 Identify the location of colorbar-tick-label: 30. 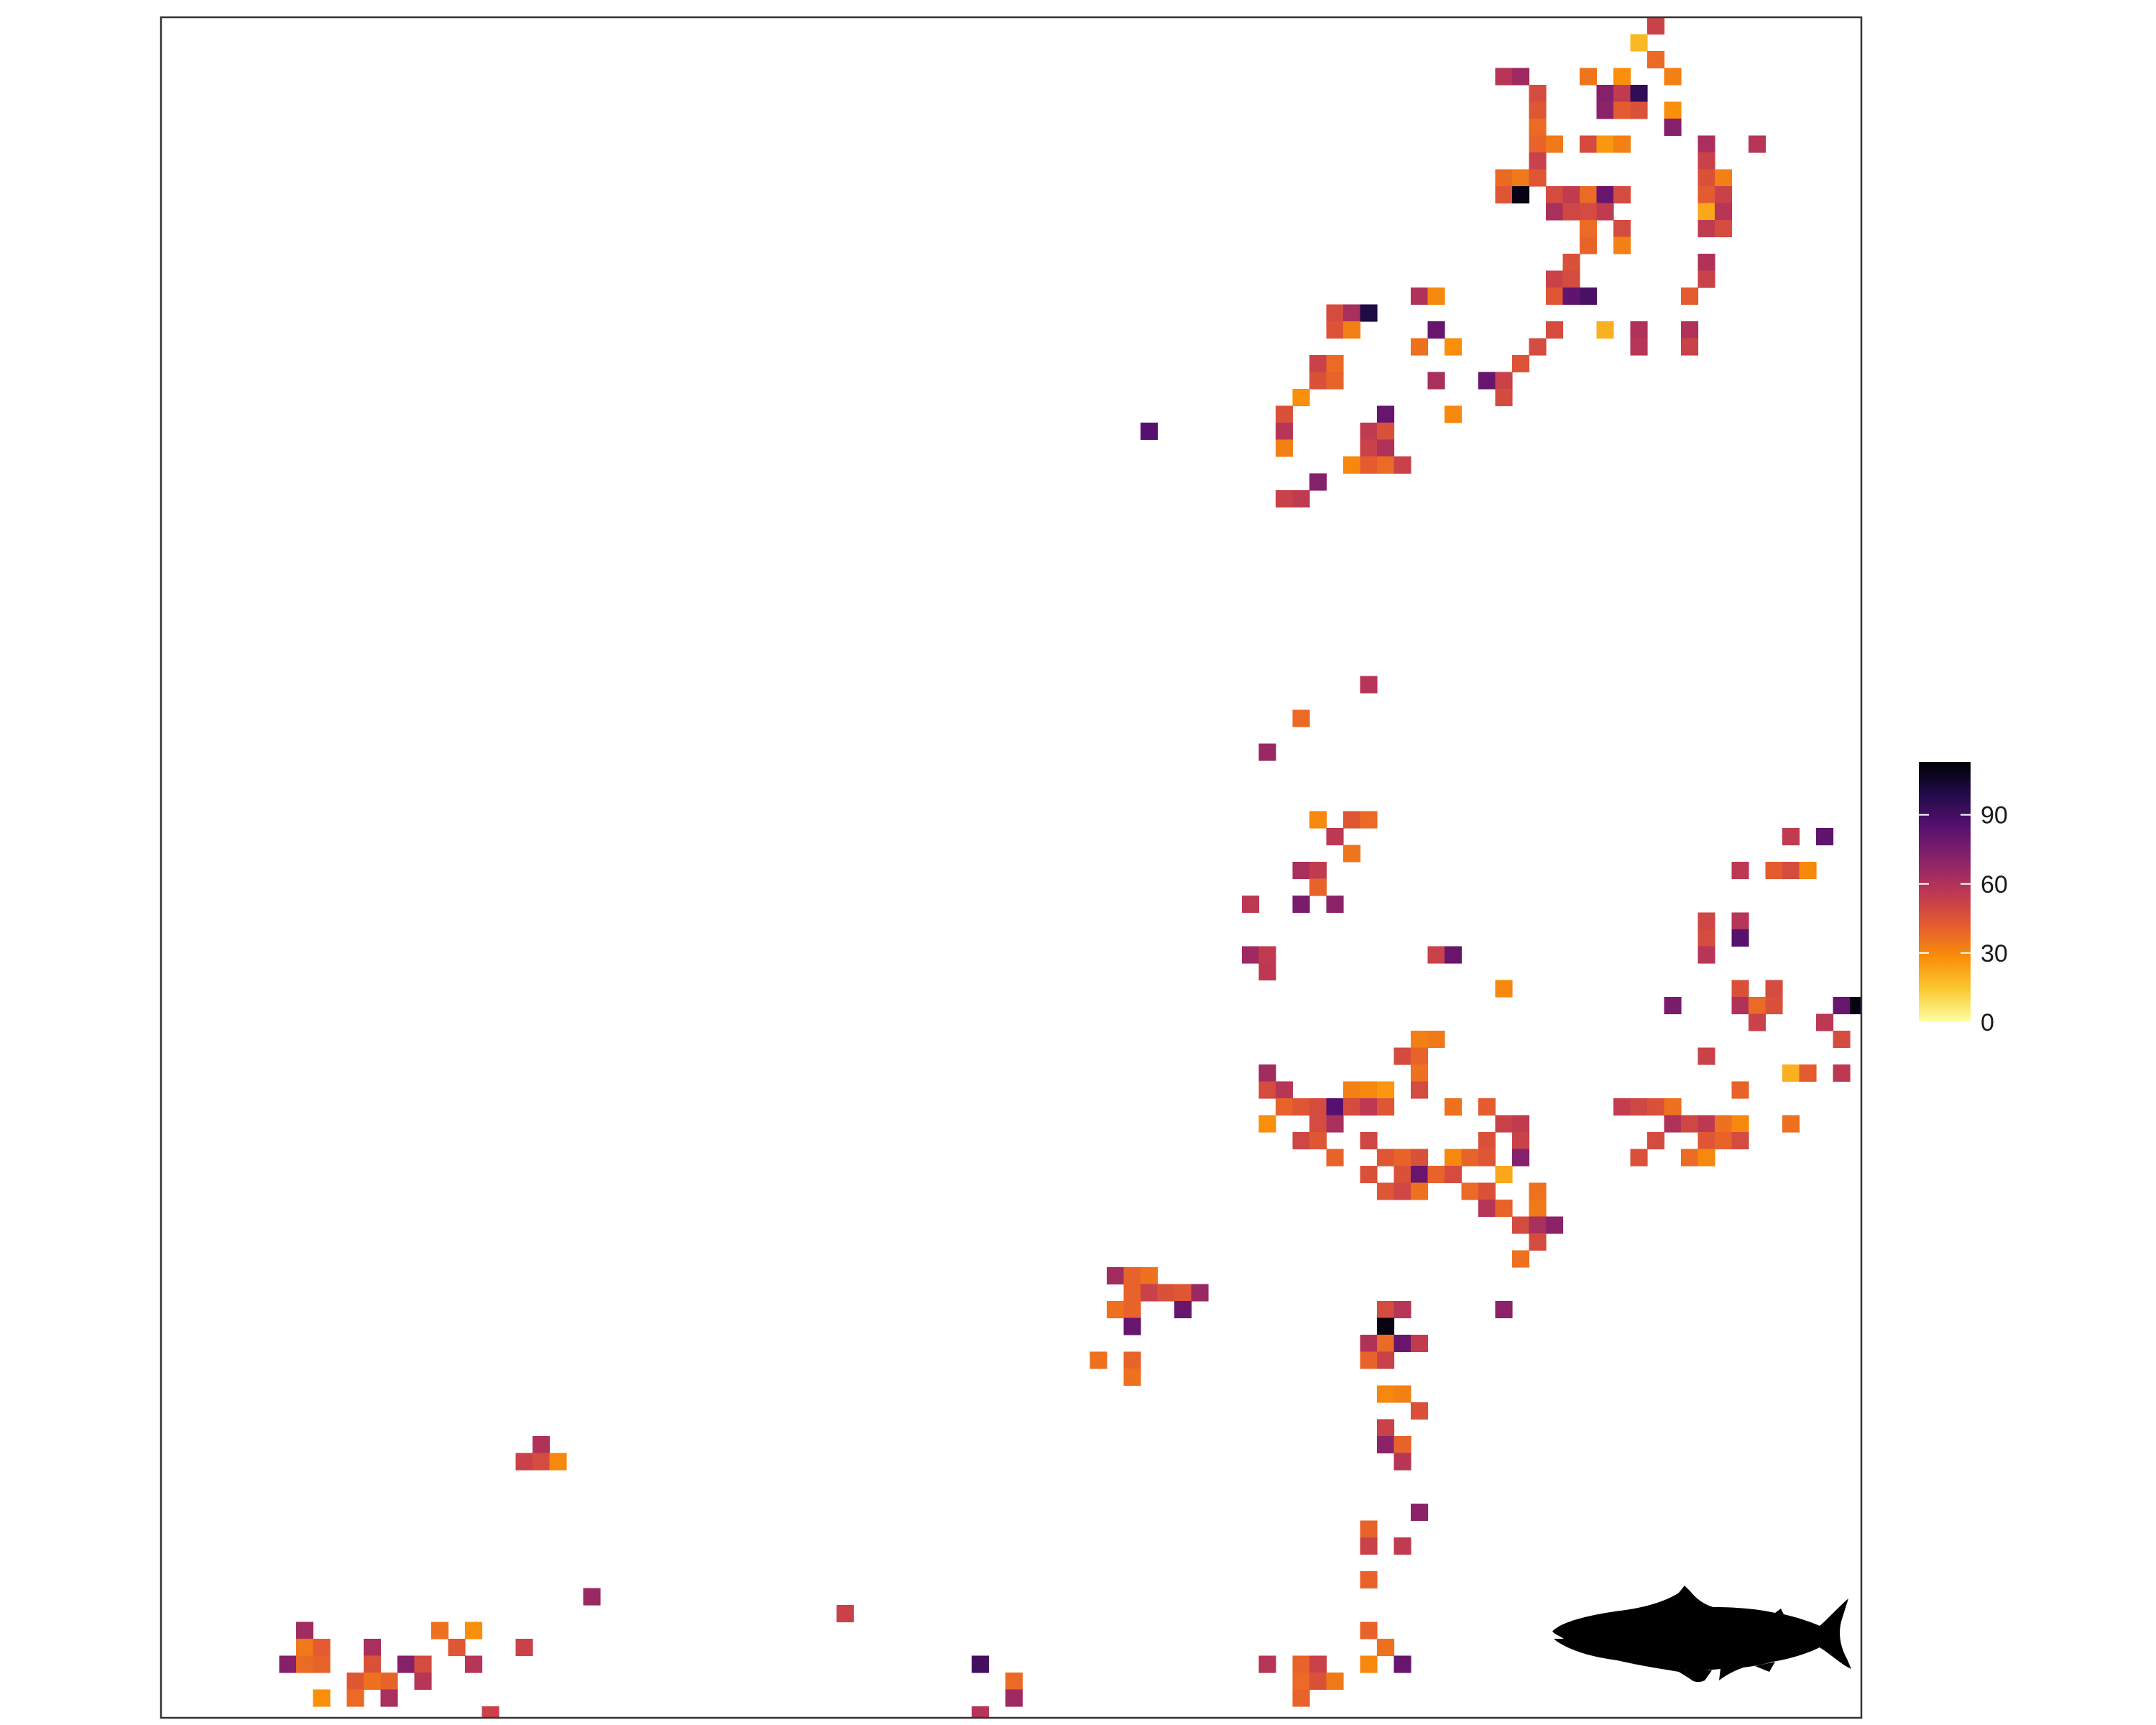
(1994, 953).